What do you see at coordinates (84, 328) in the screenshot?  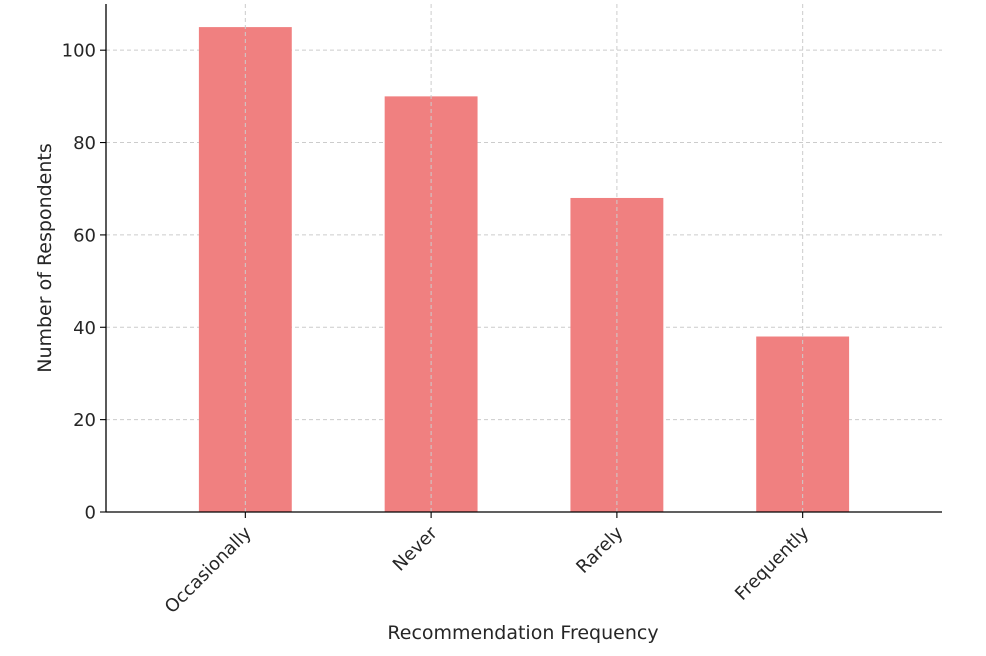 I see `y-tick-label: 40` at bounding box center [84, 328].